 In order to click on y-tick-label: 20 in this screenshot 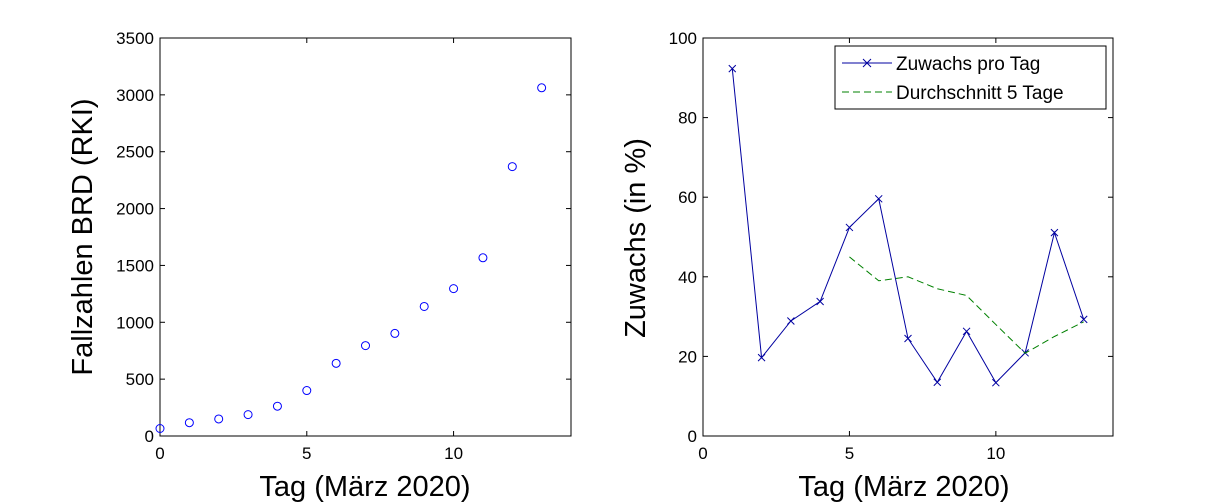, I will do `click(687, 356)`.